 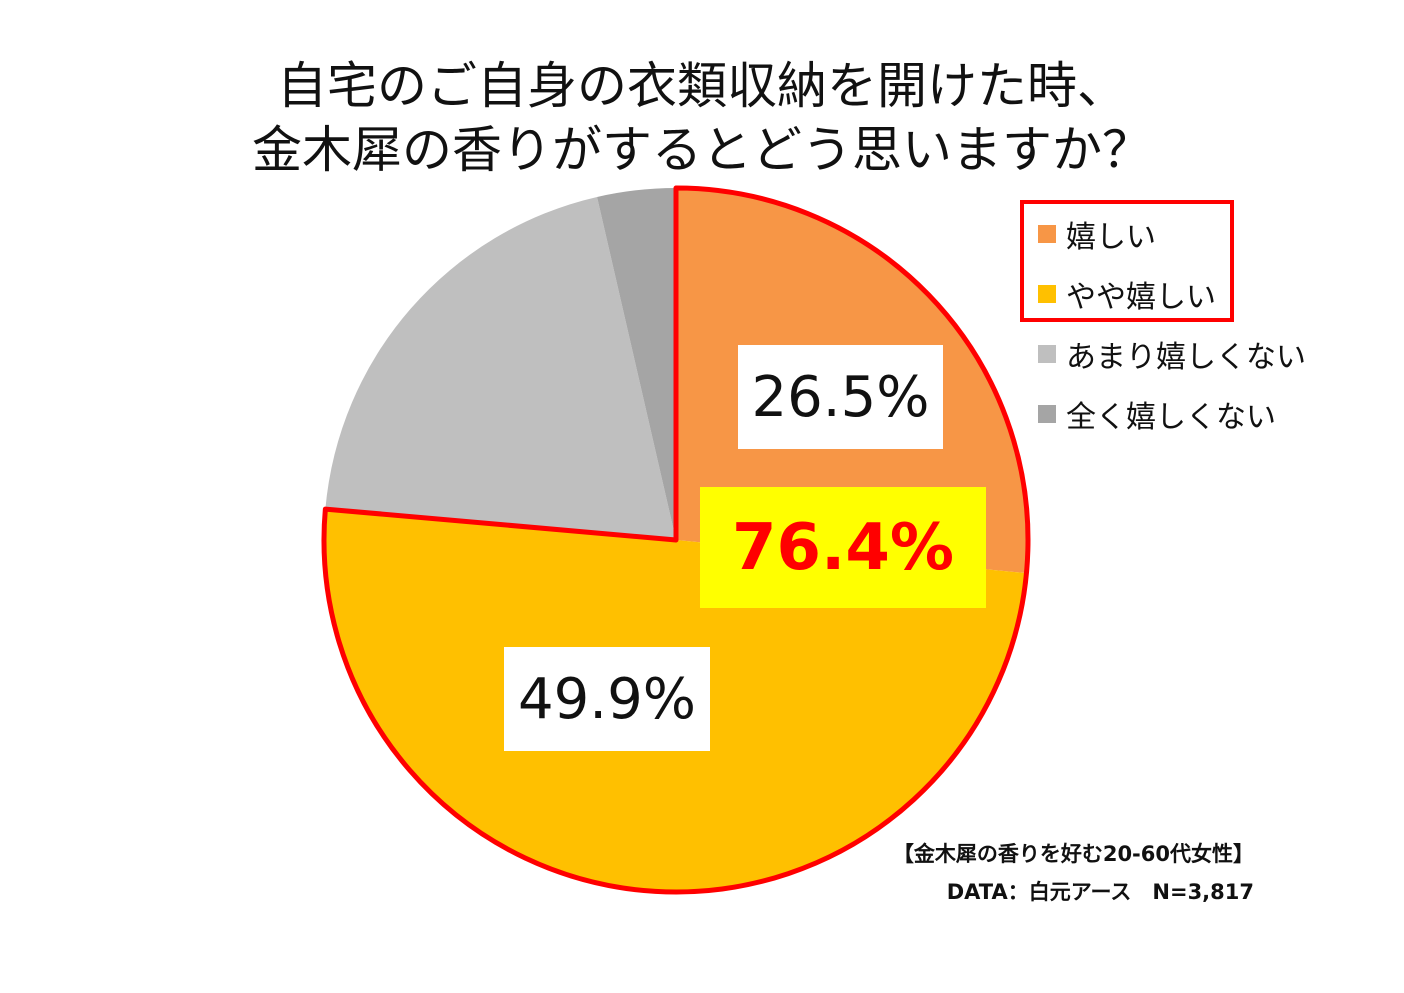 I want to click on legend-swatch-amari, so click(x=1047, y=354).